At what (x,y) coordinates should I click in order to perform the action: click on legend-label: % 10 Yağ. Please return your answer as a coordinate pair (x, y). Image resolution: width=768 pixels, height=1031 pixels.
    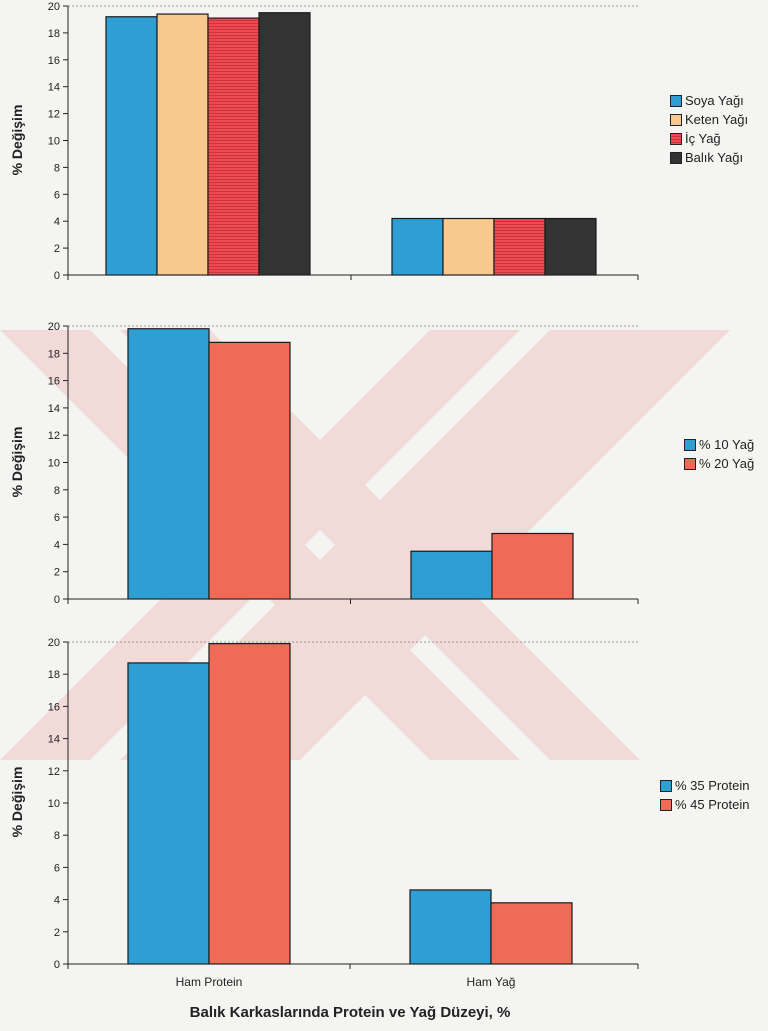
    Looking at the image, I should click on (727, 444).